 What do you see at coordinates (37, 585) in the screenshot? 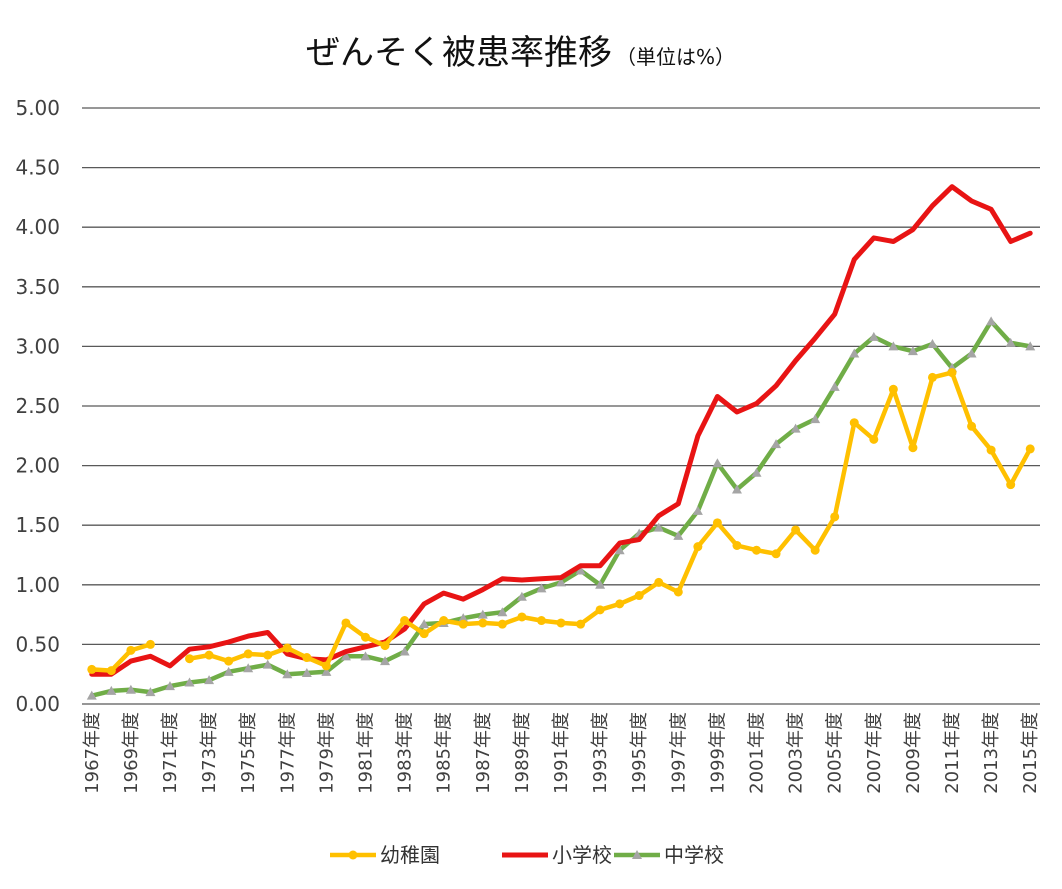
I see `y-tick-label: 1.00` at bounding box center [37, 585].